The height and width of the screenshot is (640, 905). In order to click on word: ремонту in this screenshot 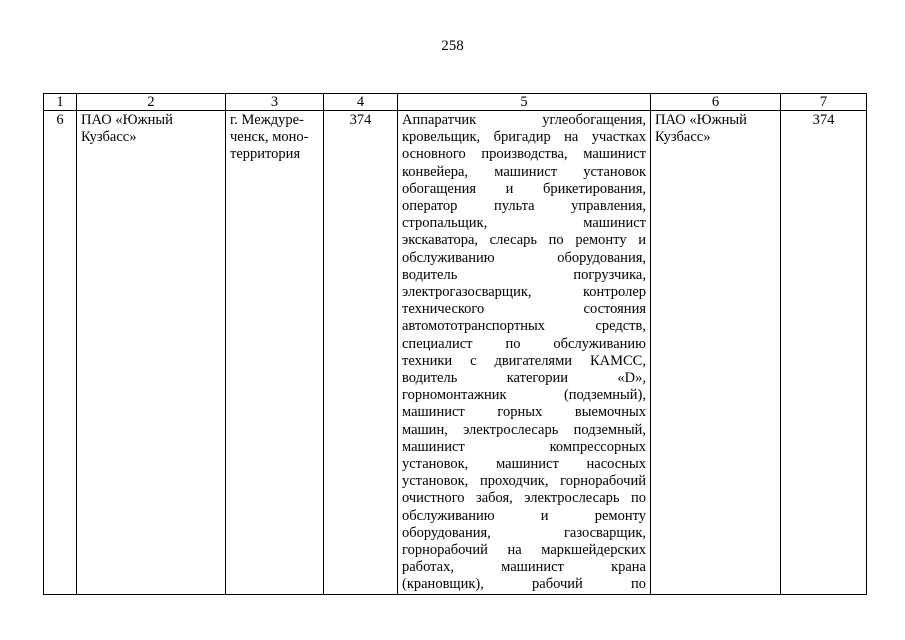, I will do `click(620, 515)`.